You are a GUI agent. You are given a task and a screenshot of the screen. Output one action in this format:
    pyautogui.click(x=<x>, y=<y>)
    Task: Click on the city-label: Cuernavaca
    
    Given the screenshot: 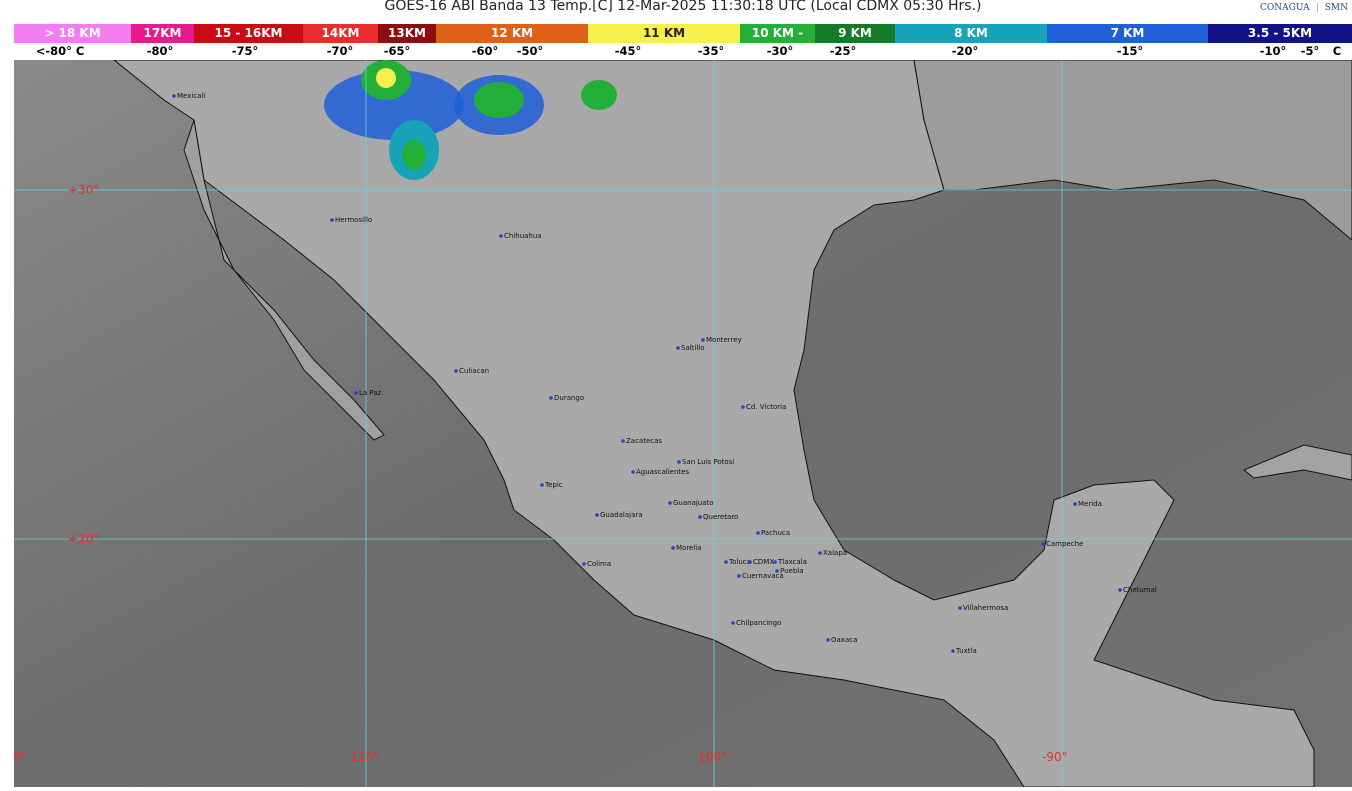 What is the action you would take?
    pyautogui.click(x=763, y=576)
    